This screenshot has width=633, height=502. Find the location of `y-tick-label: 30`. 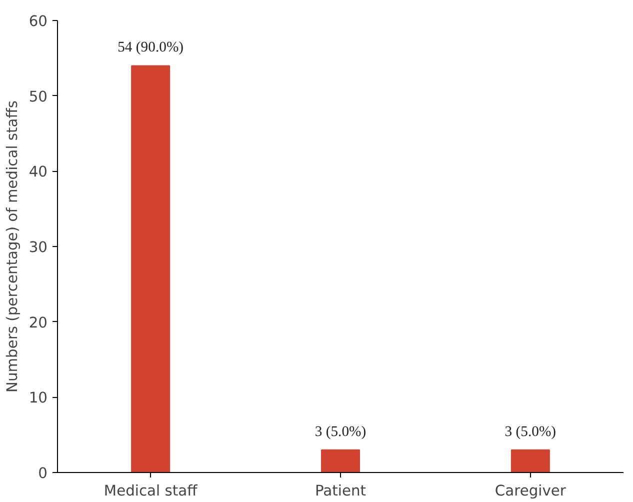

y-tick-label: 30 is located at coordinates (38, 247).